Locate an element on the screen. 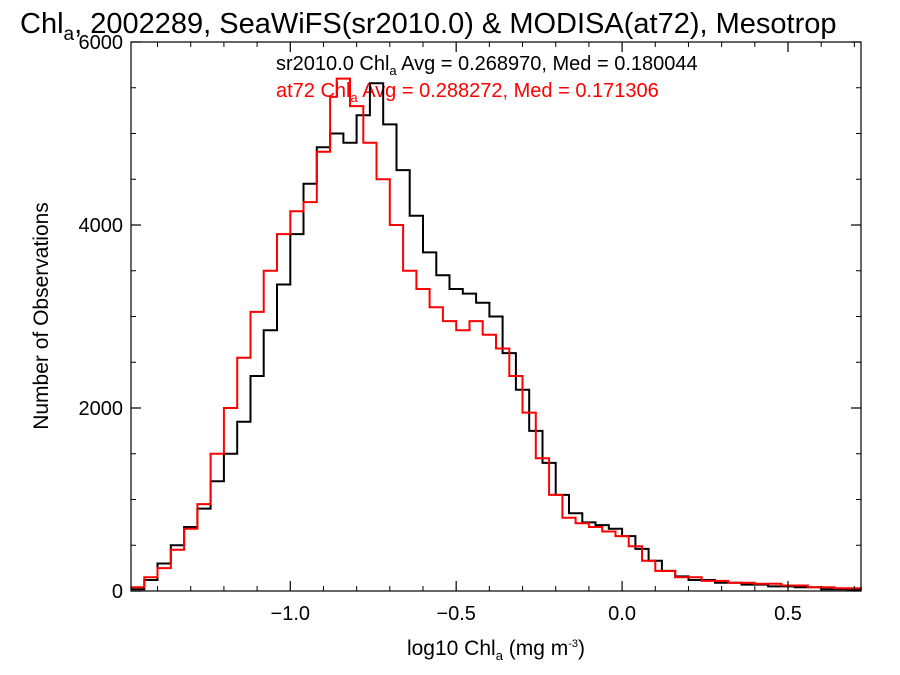 The width and height of the screenshot is (900, 675). y-tick-label: 0 is located at coordinates (117, 592).